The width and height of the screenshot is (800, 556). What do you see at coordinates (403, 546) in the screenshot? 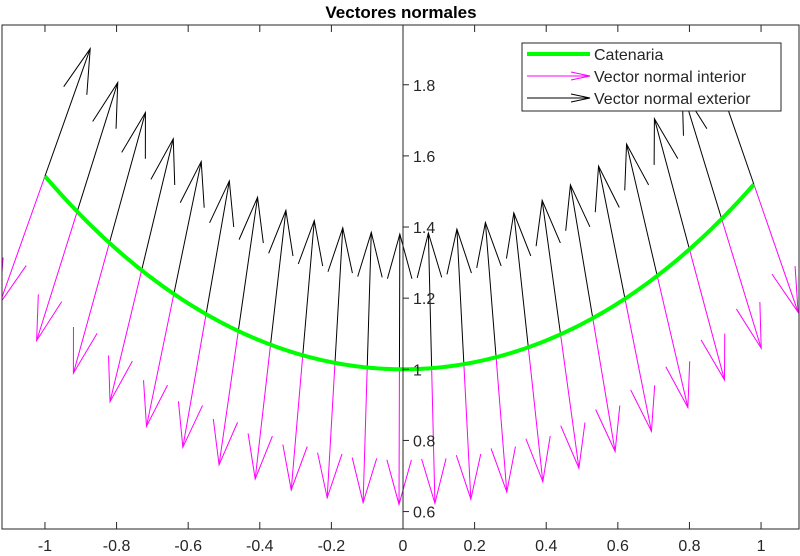
I see `x-tick-label: 0` at bounding box center [403, 546].